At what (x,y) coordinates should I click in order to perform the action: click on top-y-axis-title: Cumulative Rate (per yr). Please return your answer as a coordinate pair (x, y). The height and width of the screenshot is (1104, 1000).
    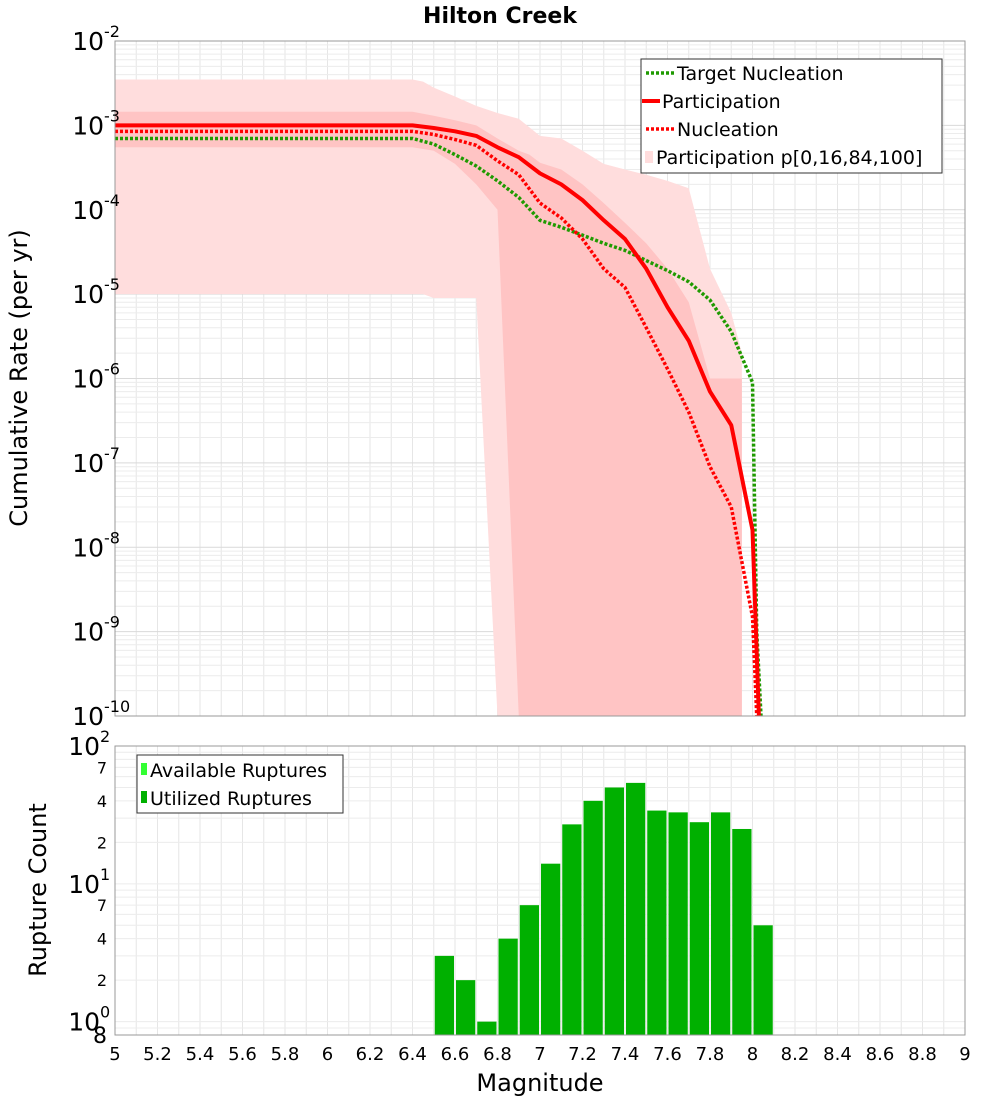
    Looking at the image, I should click on (19, 378).